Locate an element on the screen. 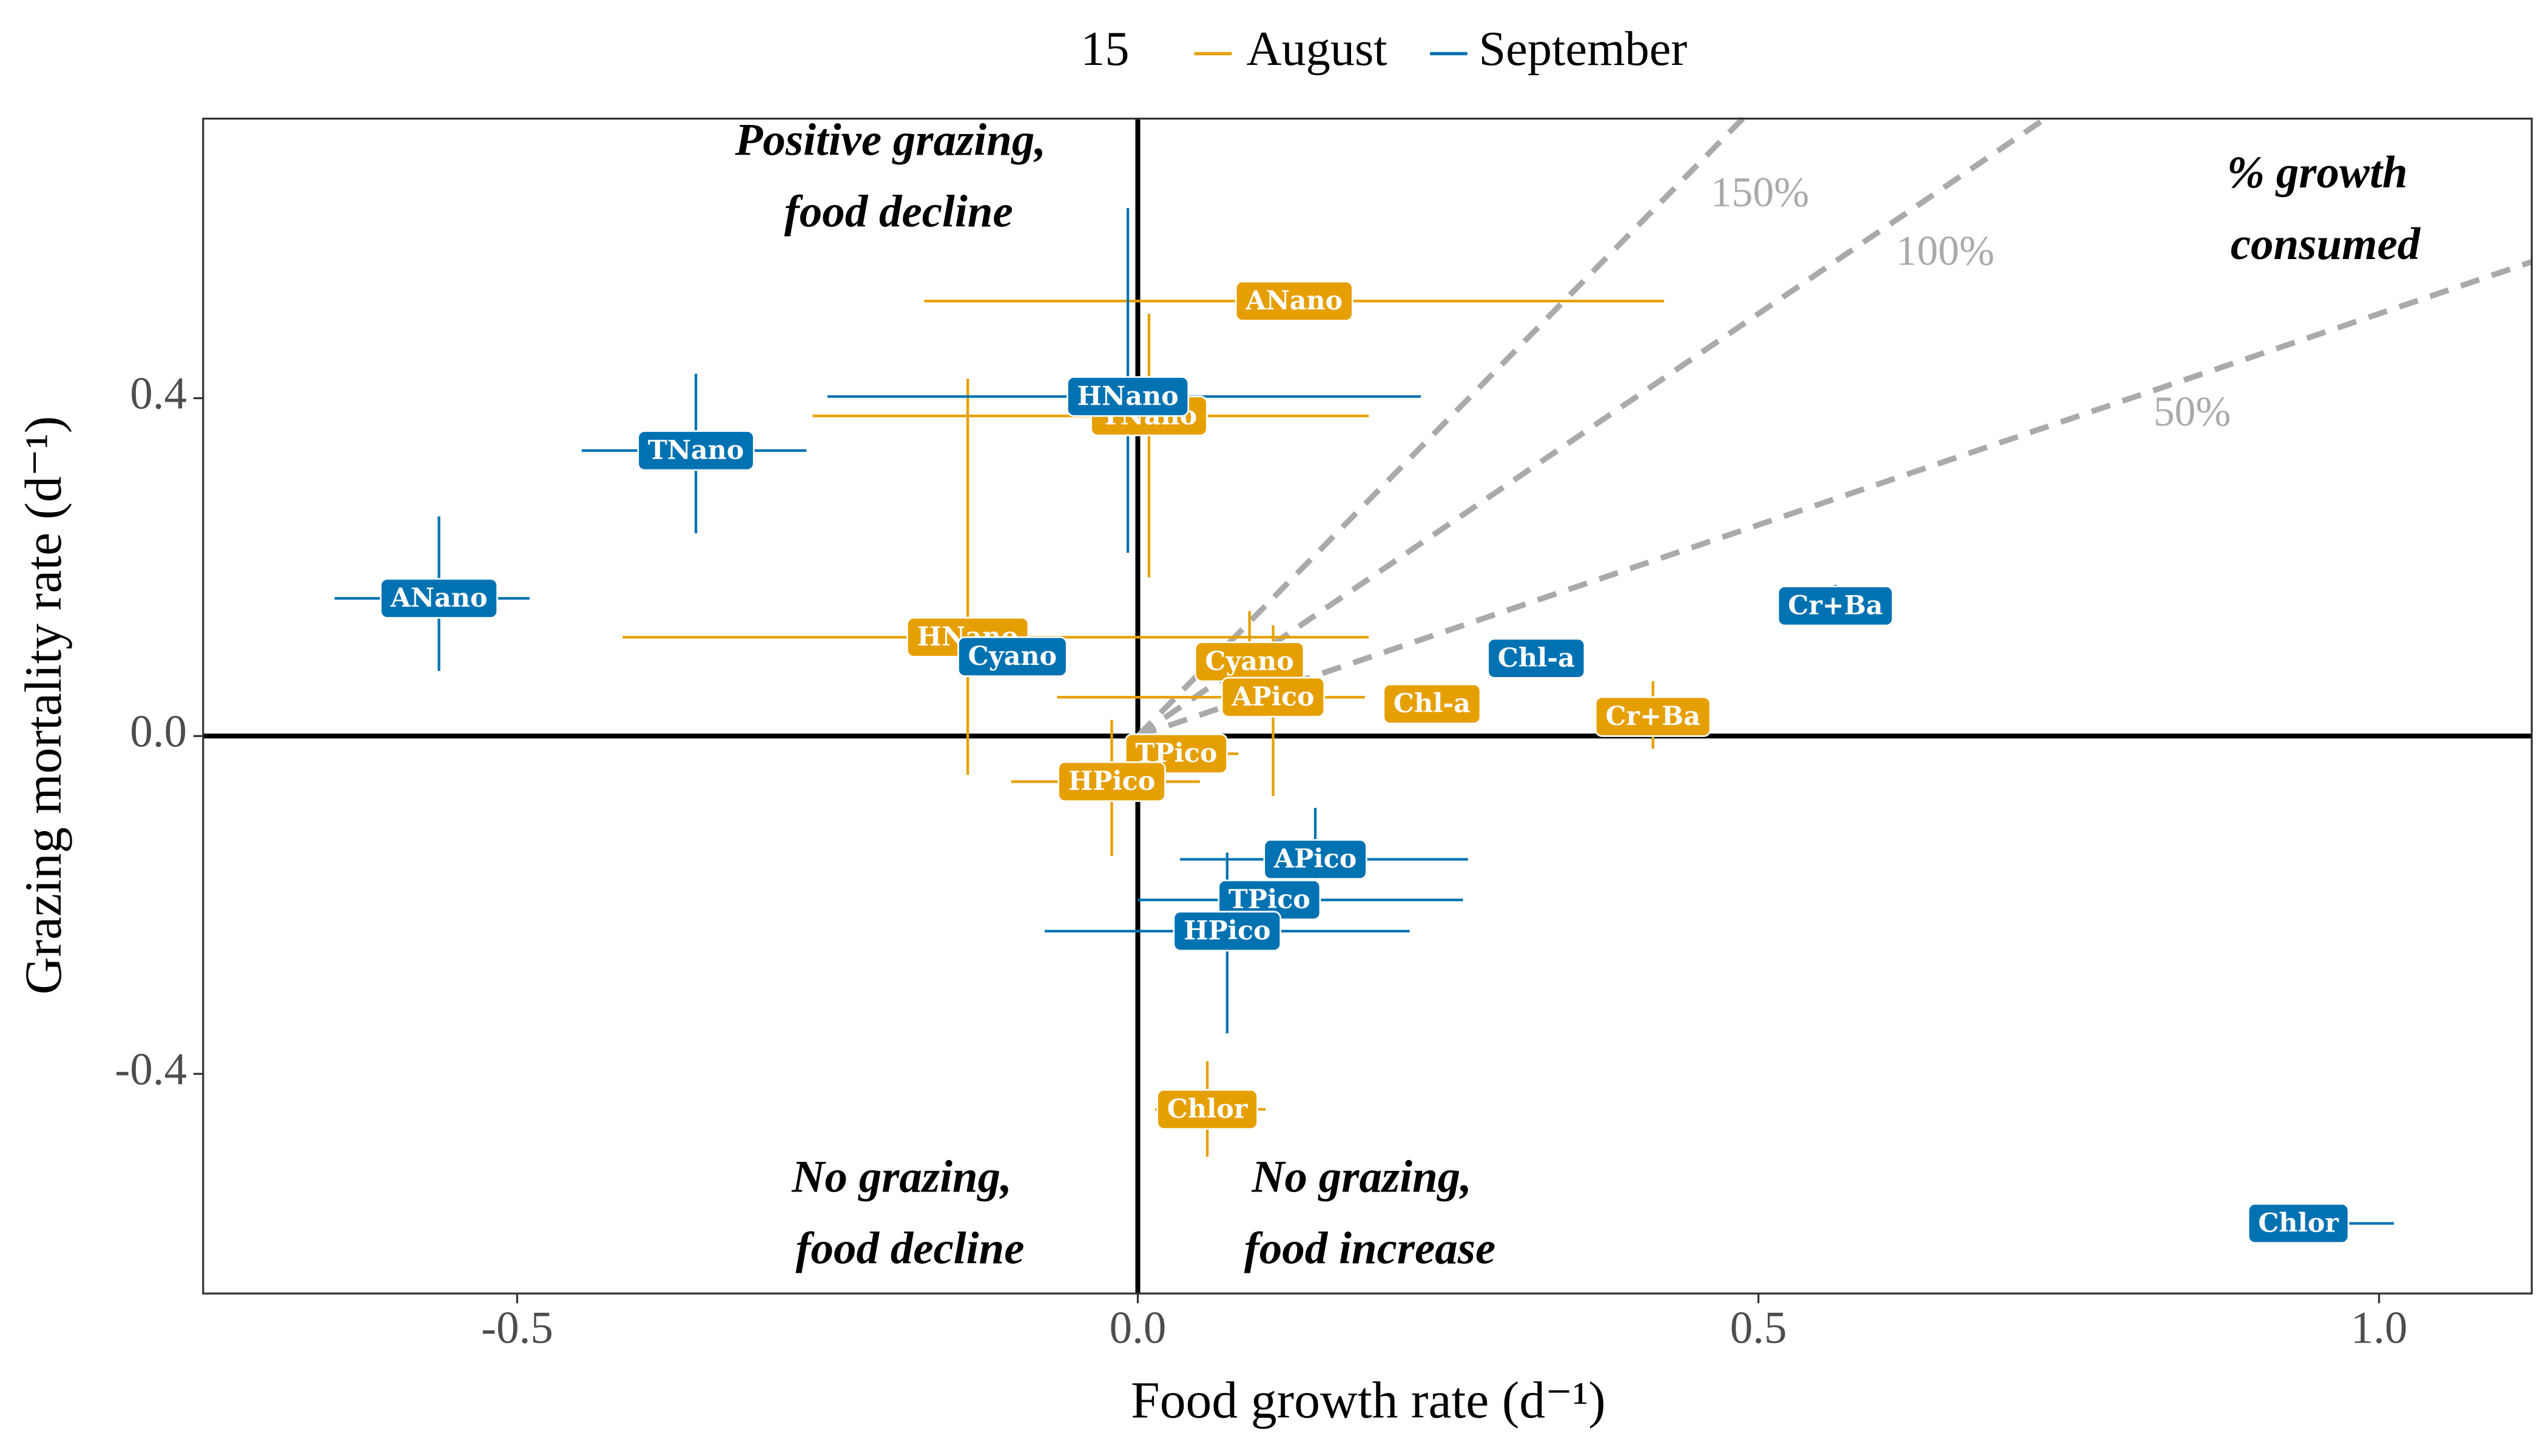 This screenshot has width=2548, height=1456. point-label: HNano is located at coordinates (1128, 396).